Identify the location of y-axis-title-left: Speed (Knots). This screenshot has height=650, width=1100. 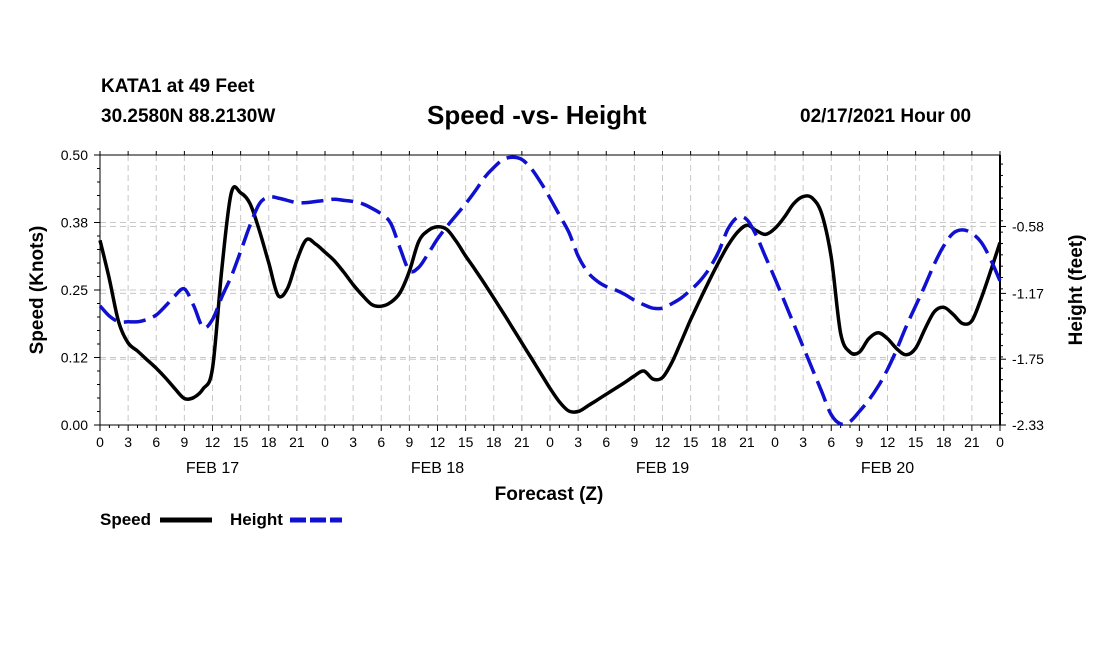
(37, 290).